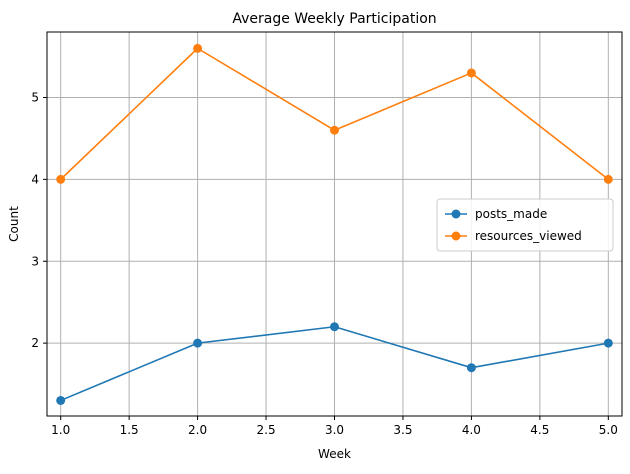 The image size is (630, 474). I want to click on x-tick-label: 4.0, so click(471, 430).